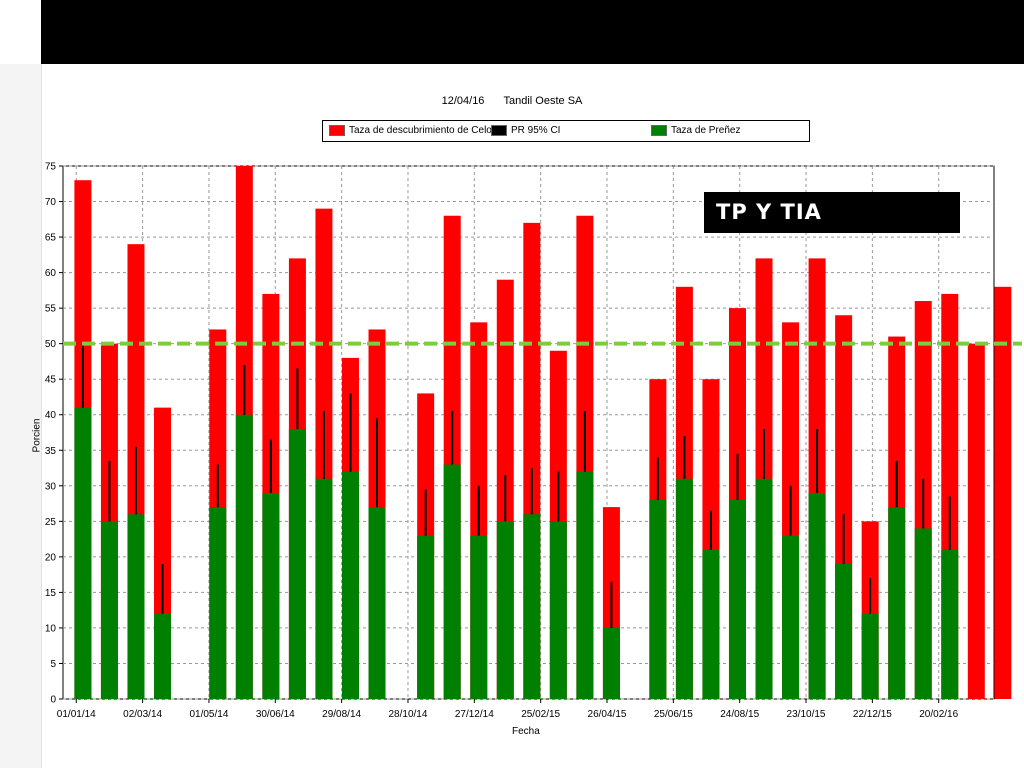 The height and width of the screenshot is (768, 1024). Describe the element at coordinates (769, 212) in the screenshot. I see `annotation-text: TP Y TIA` at that location.